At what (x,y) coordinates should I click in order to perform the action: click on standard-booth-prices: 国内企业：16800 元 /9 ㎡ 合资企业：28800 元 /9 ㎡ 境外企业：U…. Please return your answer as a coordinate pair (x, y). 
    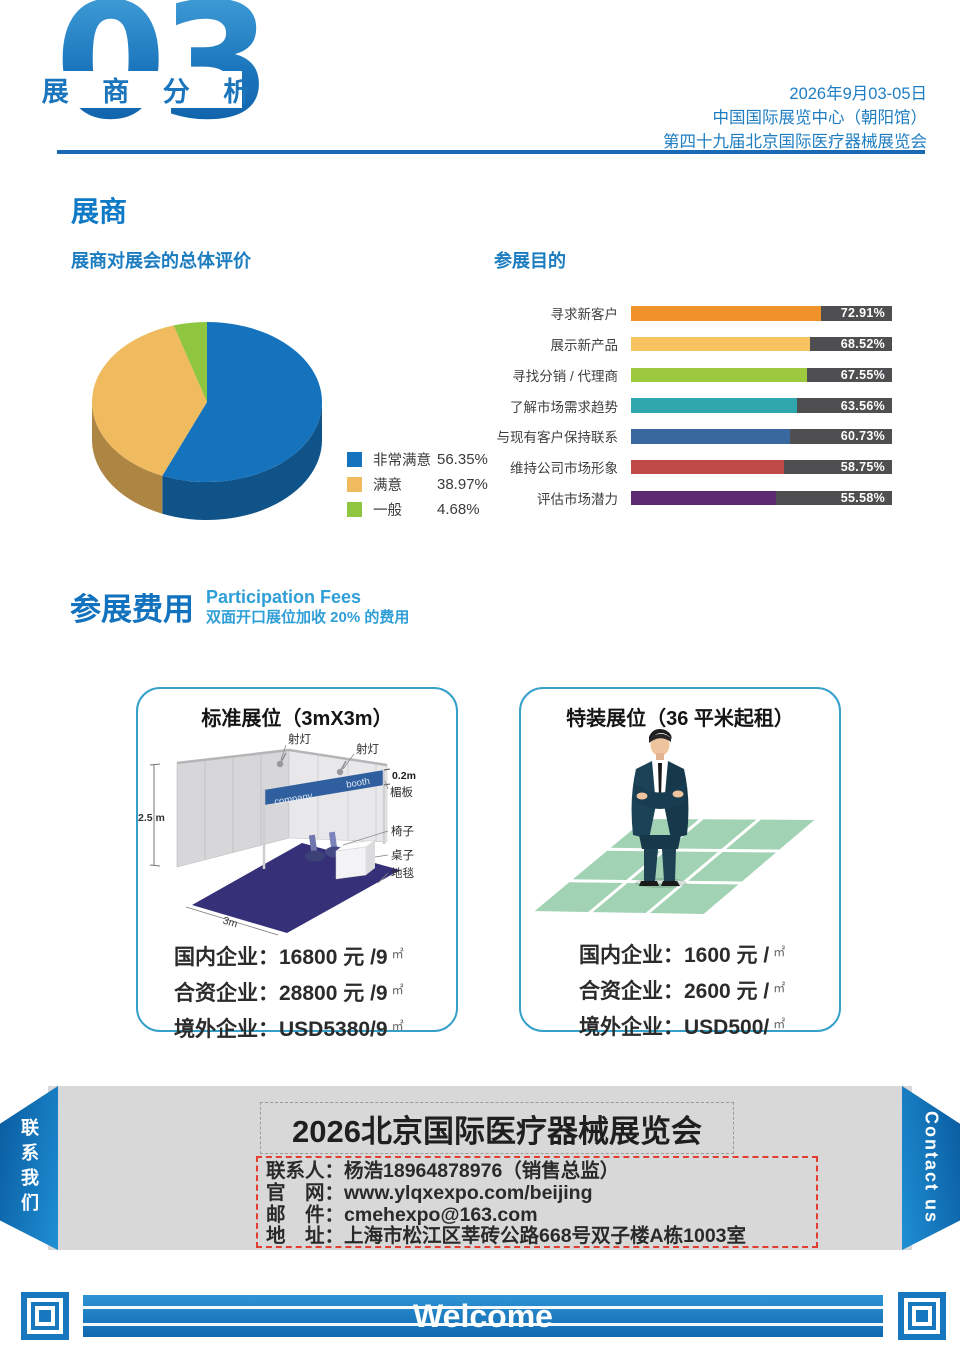
    Looking at the image, I should click on (289, 995).